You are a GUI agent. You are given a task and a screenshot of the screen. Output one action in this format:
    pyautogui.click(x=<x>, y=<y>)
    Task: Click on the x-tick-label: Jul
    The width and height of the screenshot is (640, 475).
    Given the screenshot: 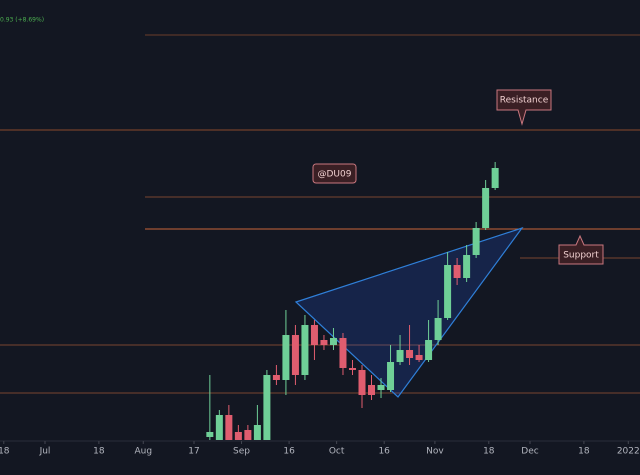 What is the action you would take?
    pyautogui.click(x=45, y=452)
    